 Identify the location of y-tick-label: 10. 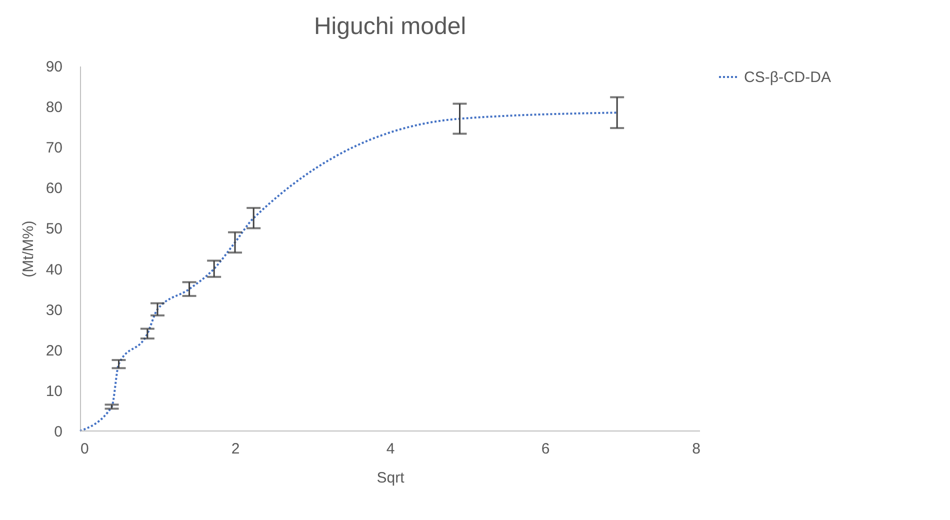
(54, 391).